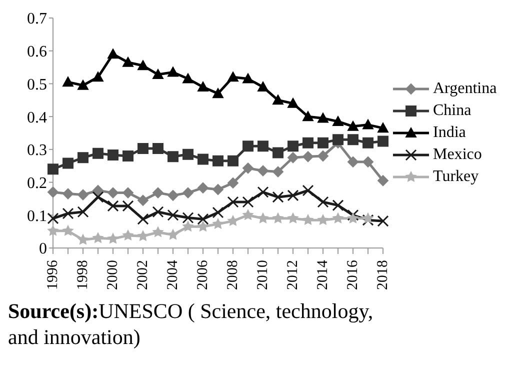 Image resolution: width=520 pixels, height=370 pixels. I want to click on y-tick-label: 0.3, so click(37, 151).